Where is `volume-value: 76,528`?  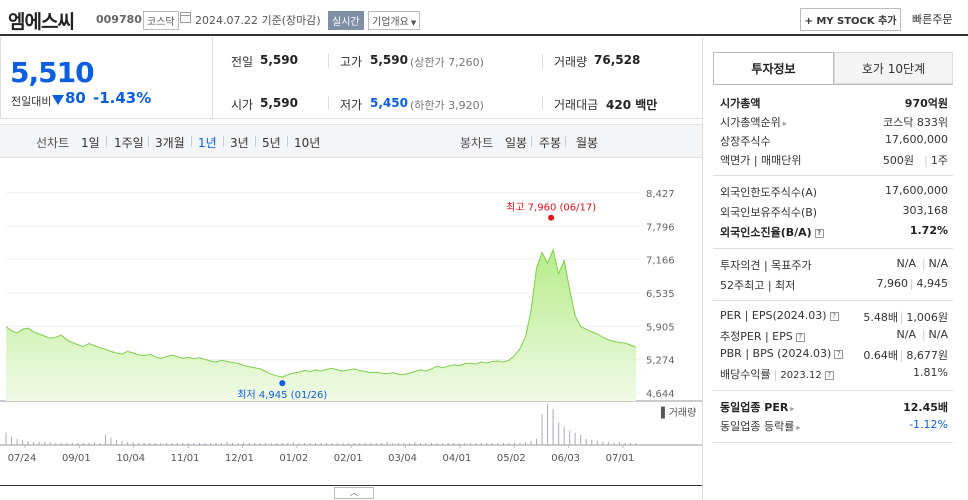
volume-value: 76,528 is located at coordinates (617, 60).